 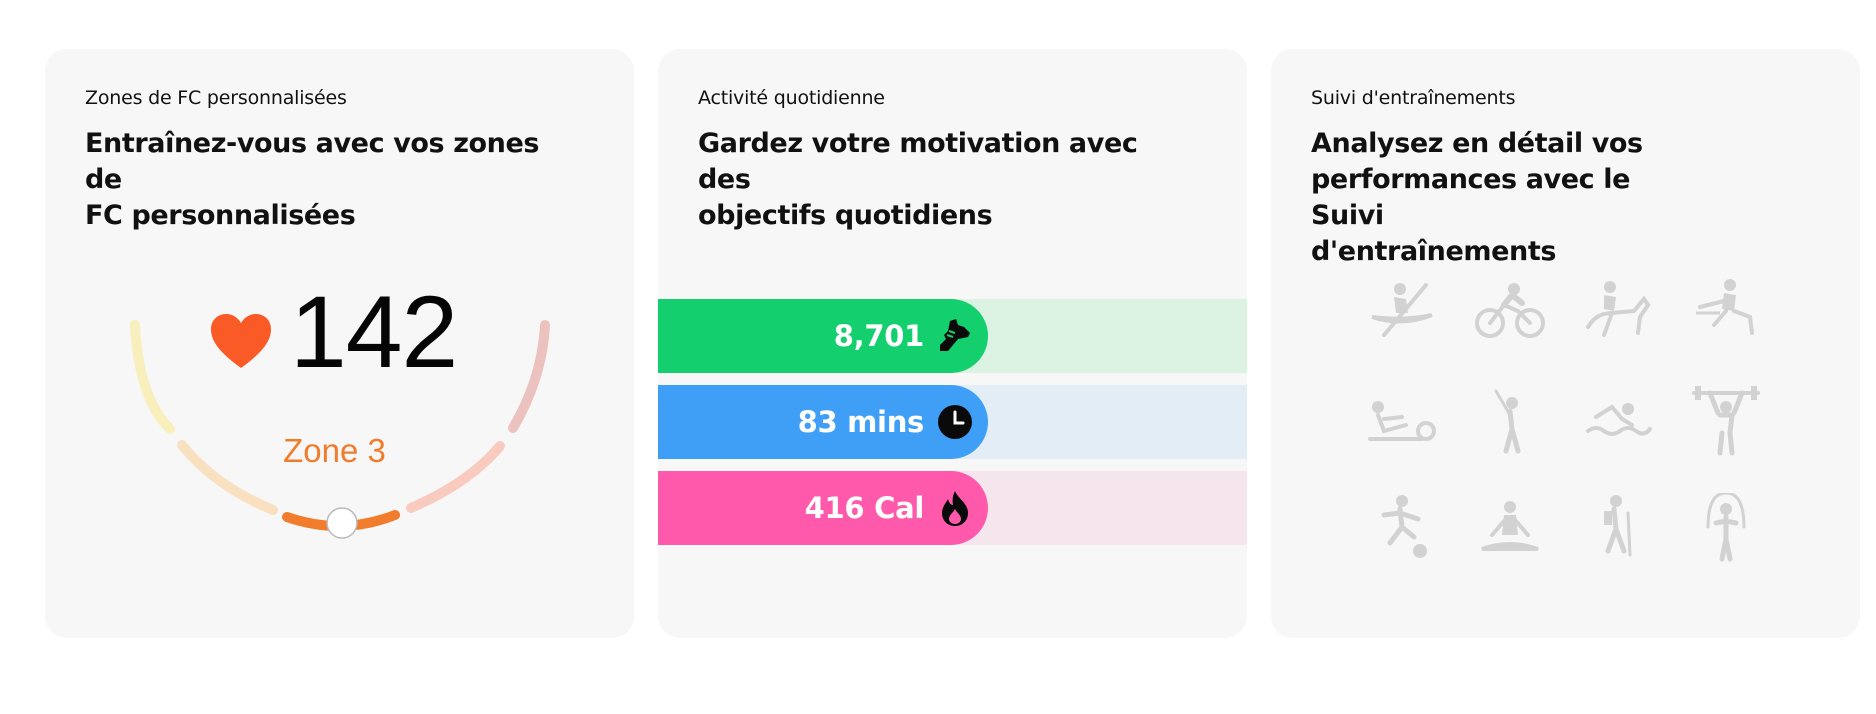 I want to click on hurdles-icon, so click(x=1726, y=313).